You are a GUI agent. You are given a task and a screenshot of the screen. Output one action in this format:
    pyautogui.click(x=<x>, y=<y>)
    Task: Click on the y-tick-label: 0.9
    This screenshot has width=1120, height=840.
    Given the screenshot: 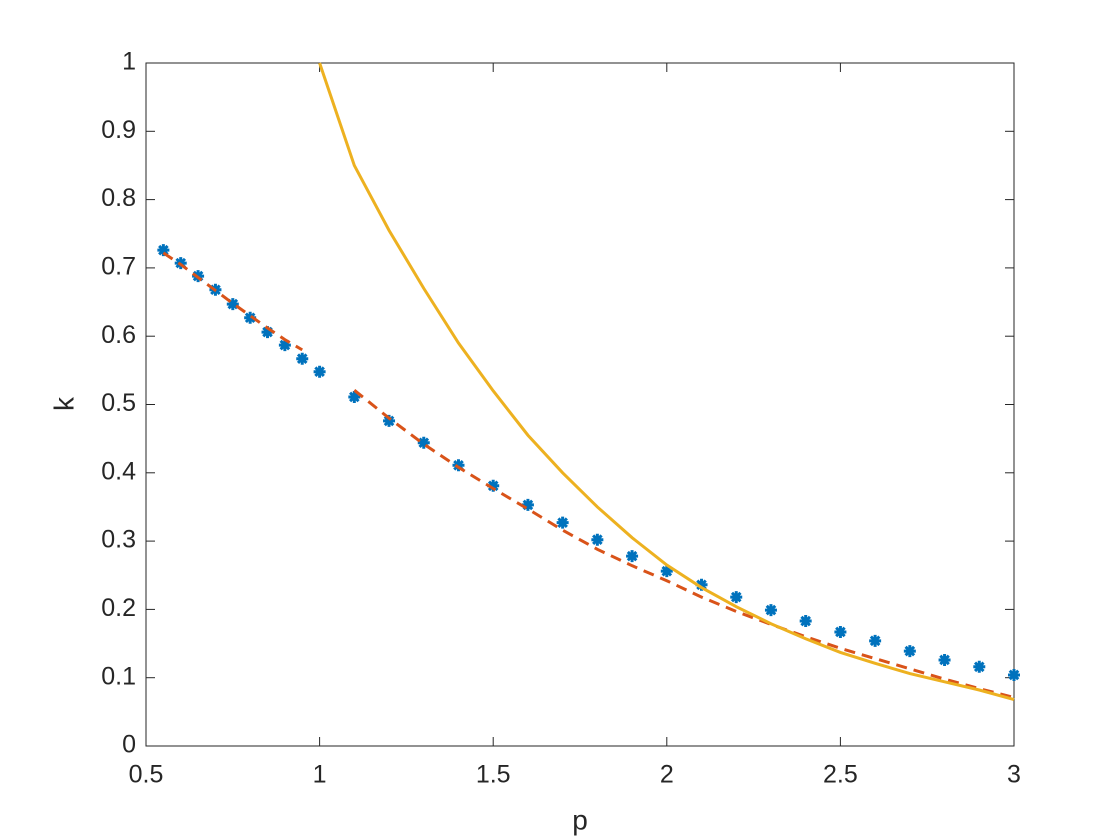 What is the action you would take?
    pyautogui.click(x=118, y=130)
    